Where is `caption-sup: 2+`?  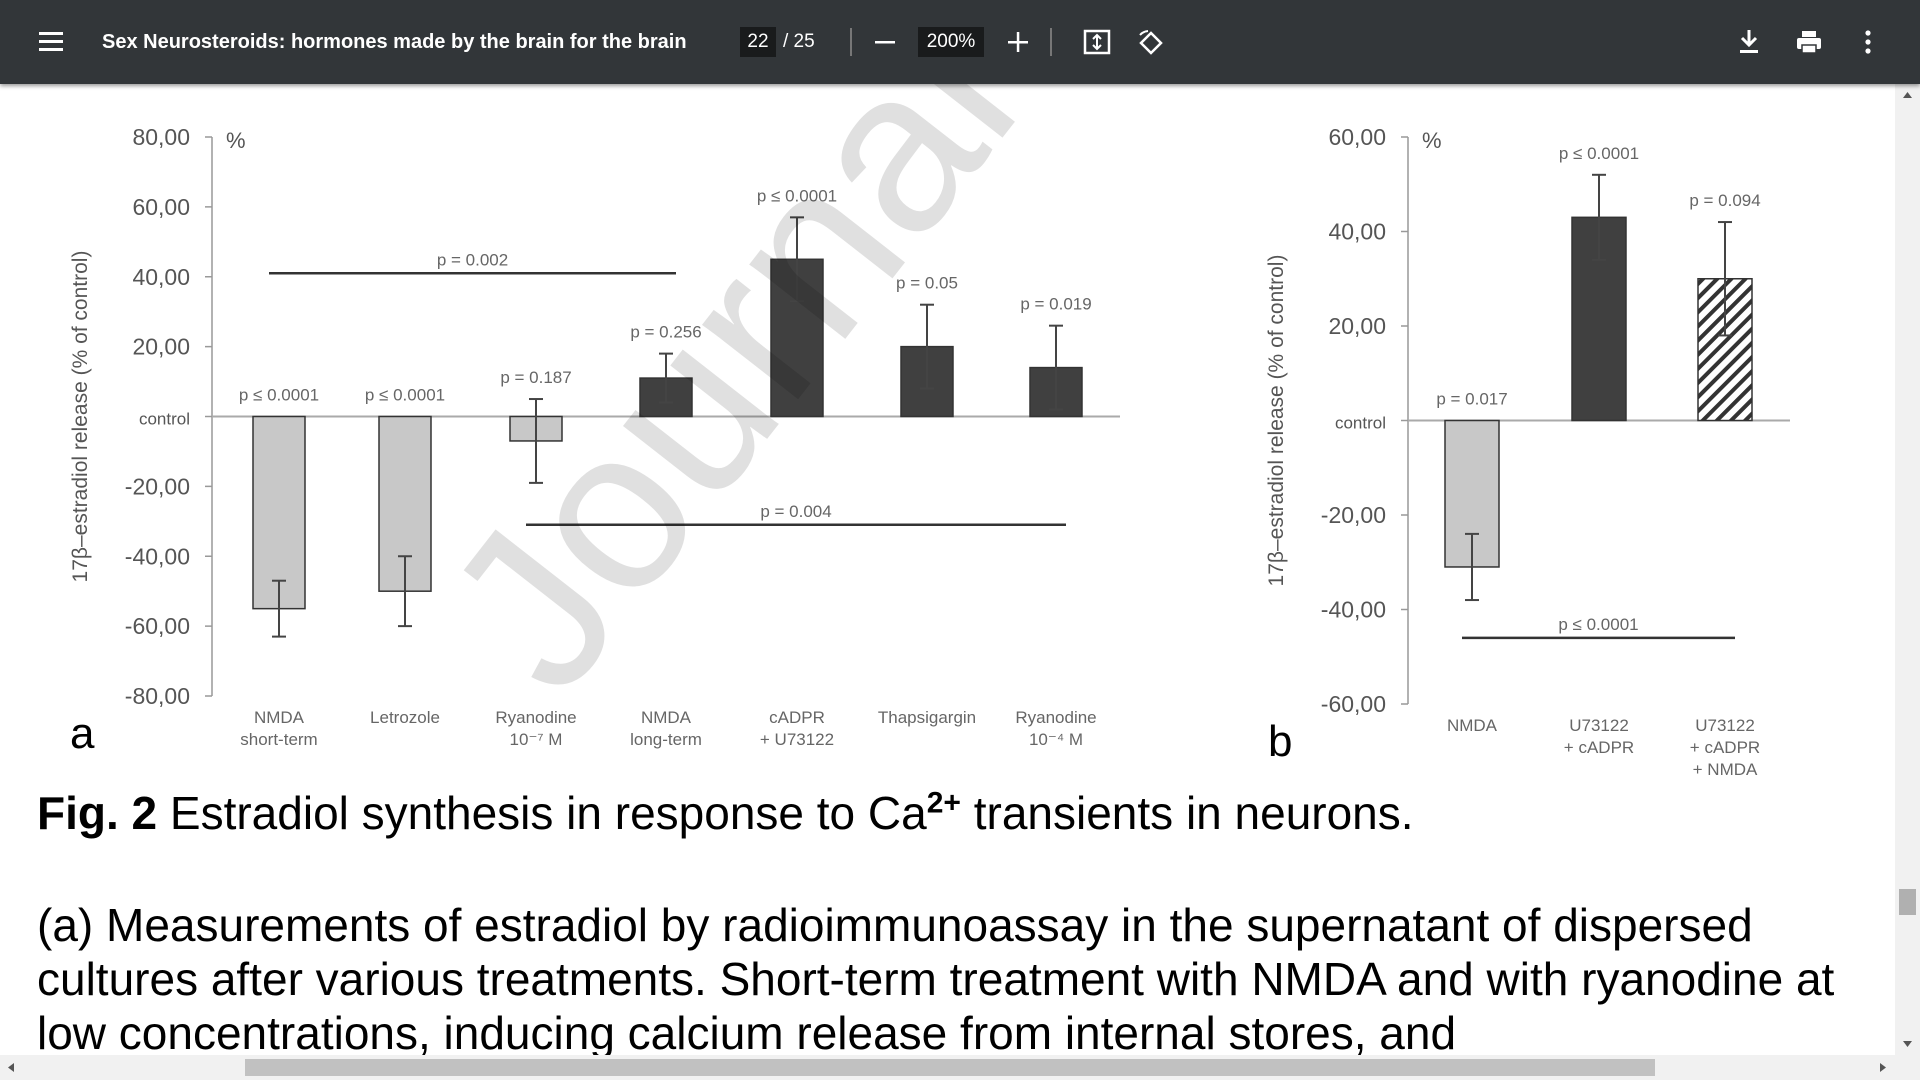
caption-sup: 2+ is located at coordinates (943, 803).